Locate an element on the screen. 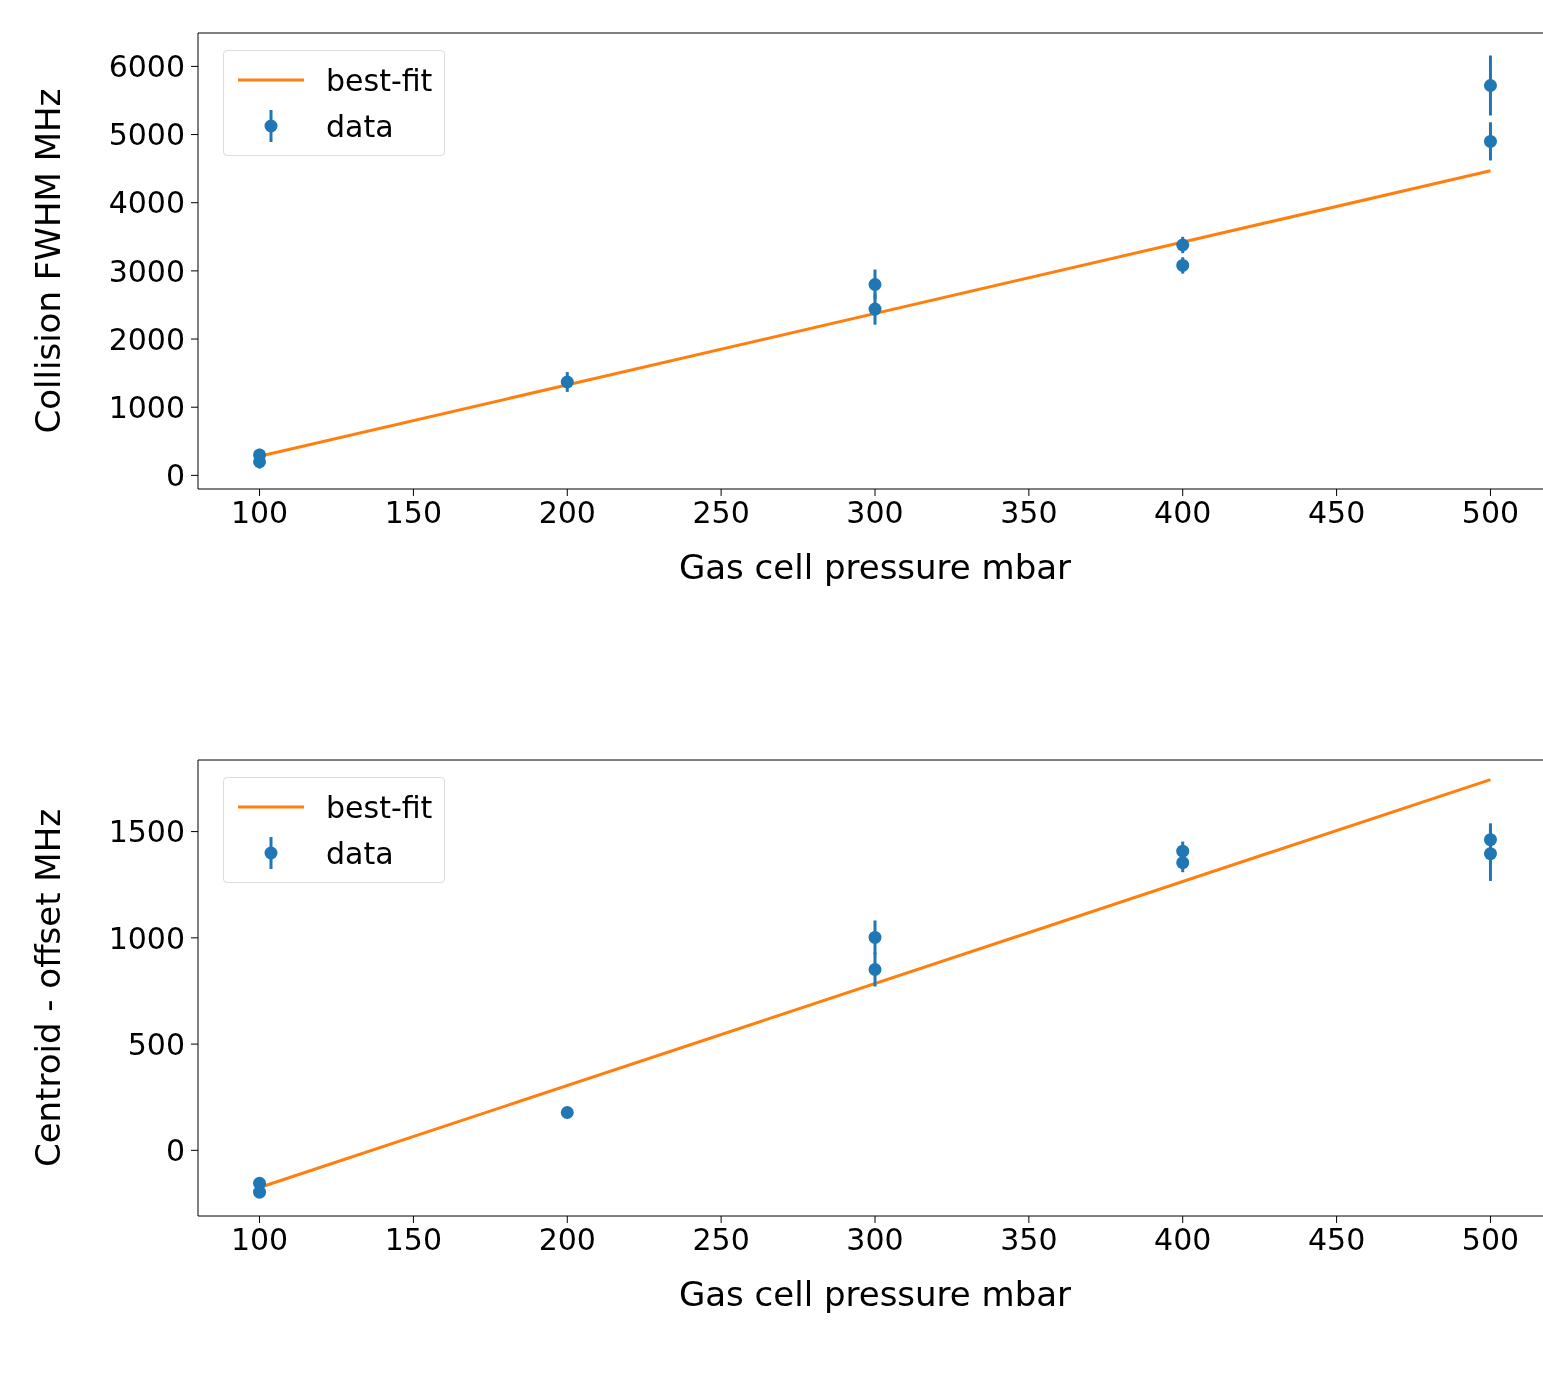 Image resolution: width=1543 pixels, height=1395 pixels. y-tick-label: 5000 is located at coordinates (146, 135).